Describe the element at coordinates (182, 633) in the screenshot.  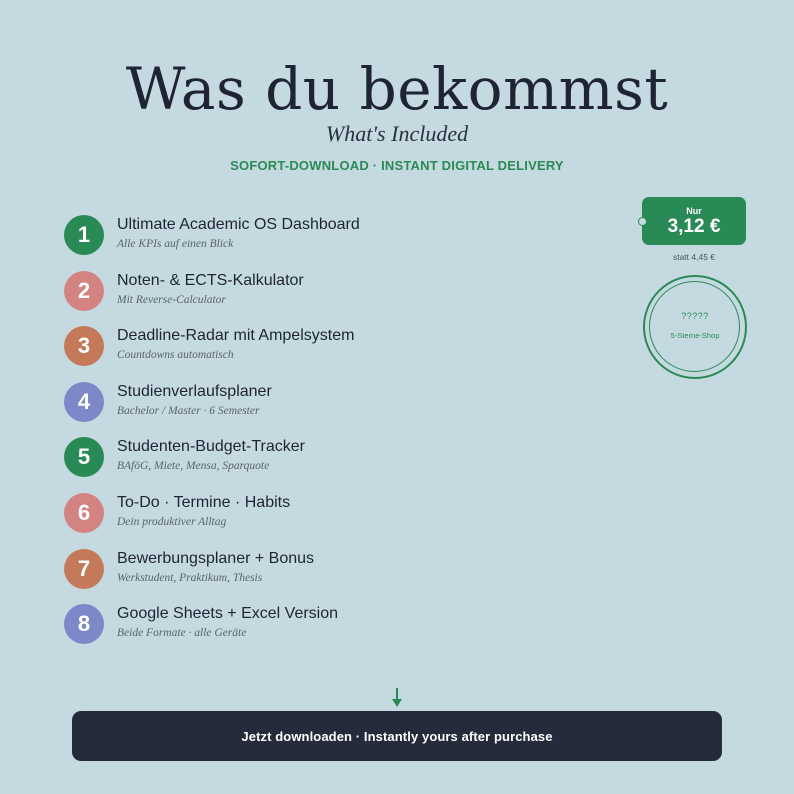
I see `item-subtitle: Beide Formate · alle Geräte` at that location.